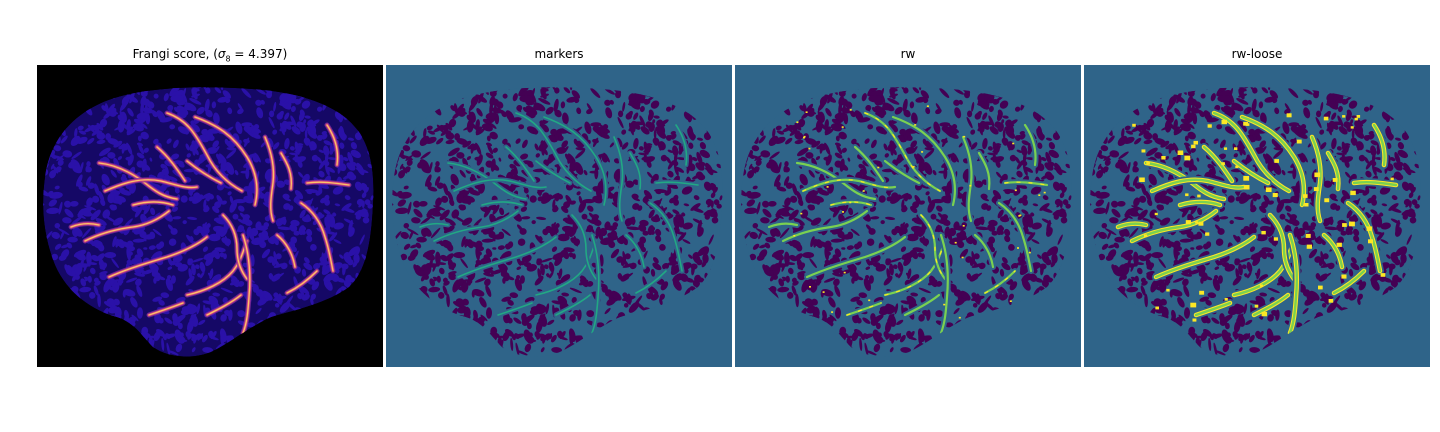 Image resolution: width=1440 pixels, height=432 pixels. I want to click on panel-title-rw-loose: rw-loose, so click(1257, 54).